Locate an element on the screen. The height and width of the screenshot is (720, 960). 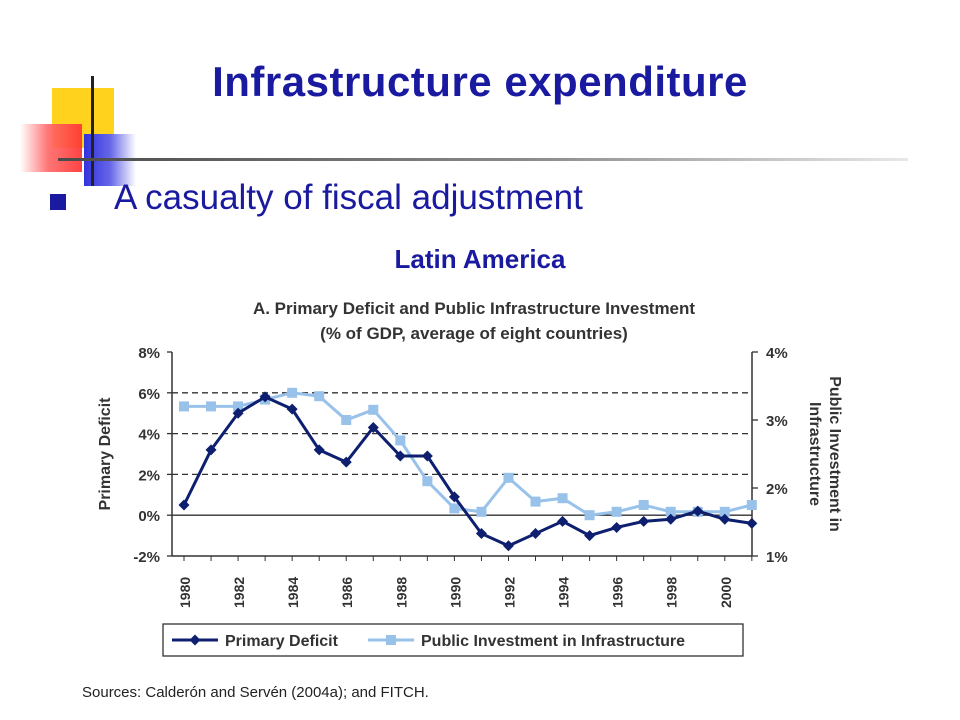
y-tick-label-right: 2% is located at coordinates (777, 489).